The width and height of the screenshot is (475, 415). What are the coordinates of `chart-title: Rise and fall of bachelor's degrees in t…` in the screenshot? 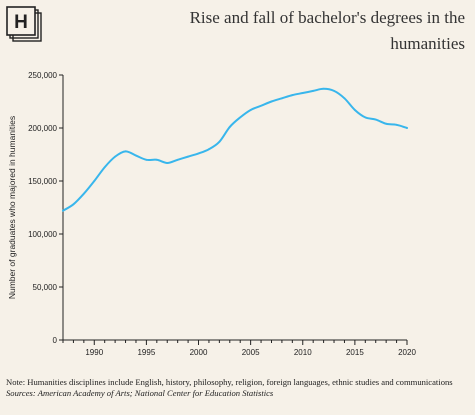 It's located at (327, 30).